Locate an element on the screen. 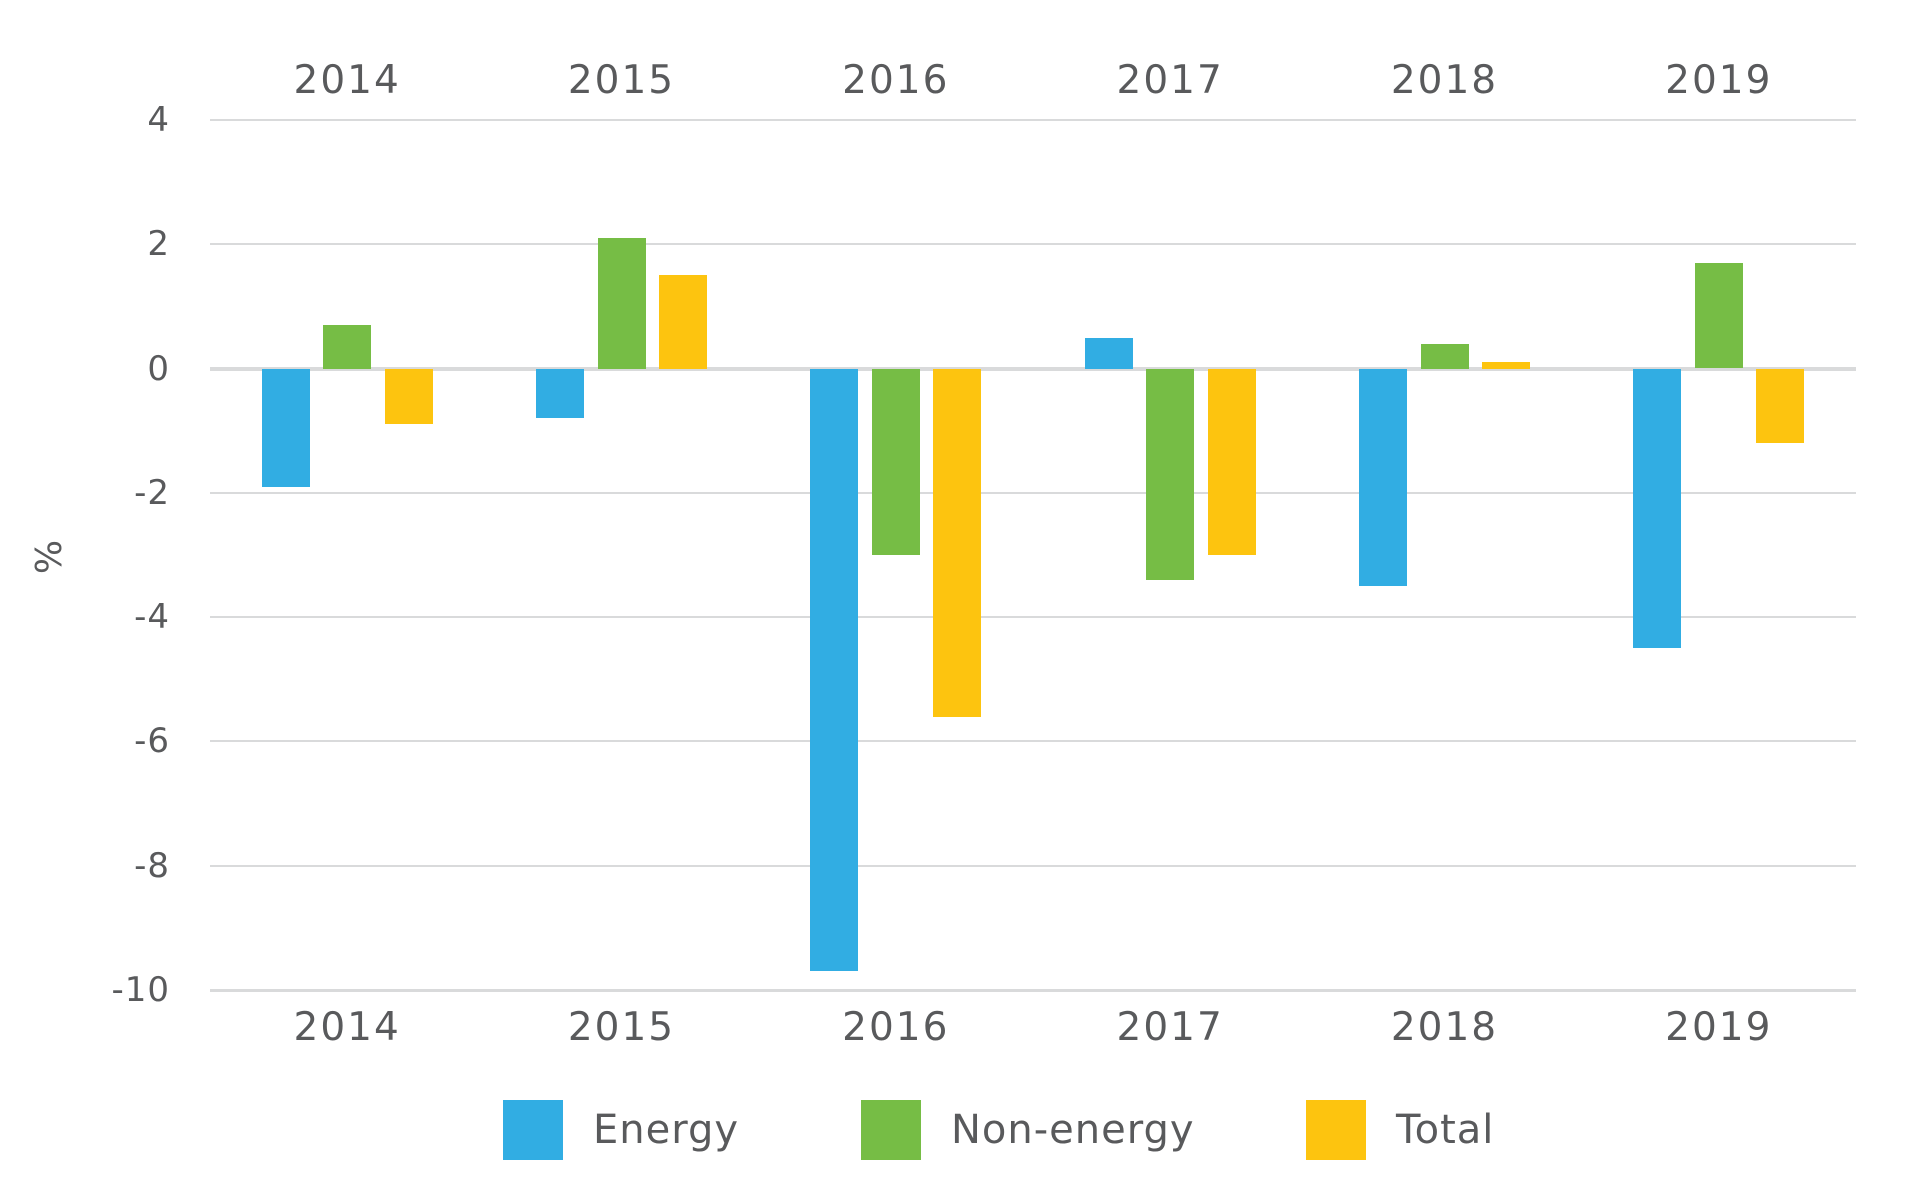 This screenshot has width=1907, height=1204. x-axis-label-bottom-2014: 2014 is located at coordinates (347, 1027).